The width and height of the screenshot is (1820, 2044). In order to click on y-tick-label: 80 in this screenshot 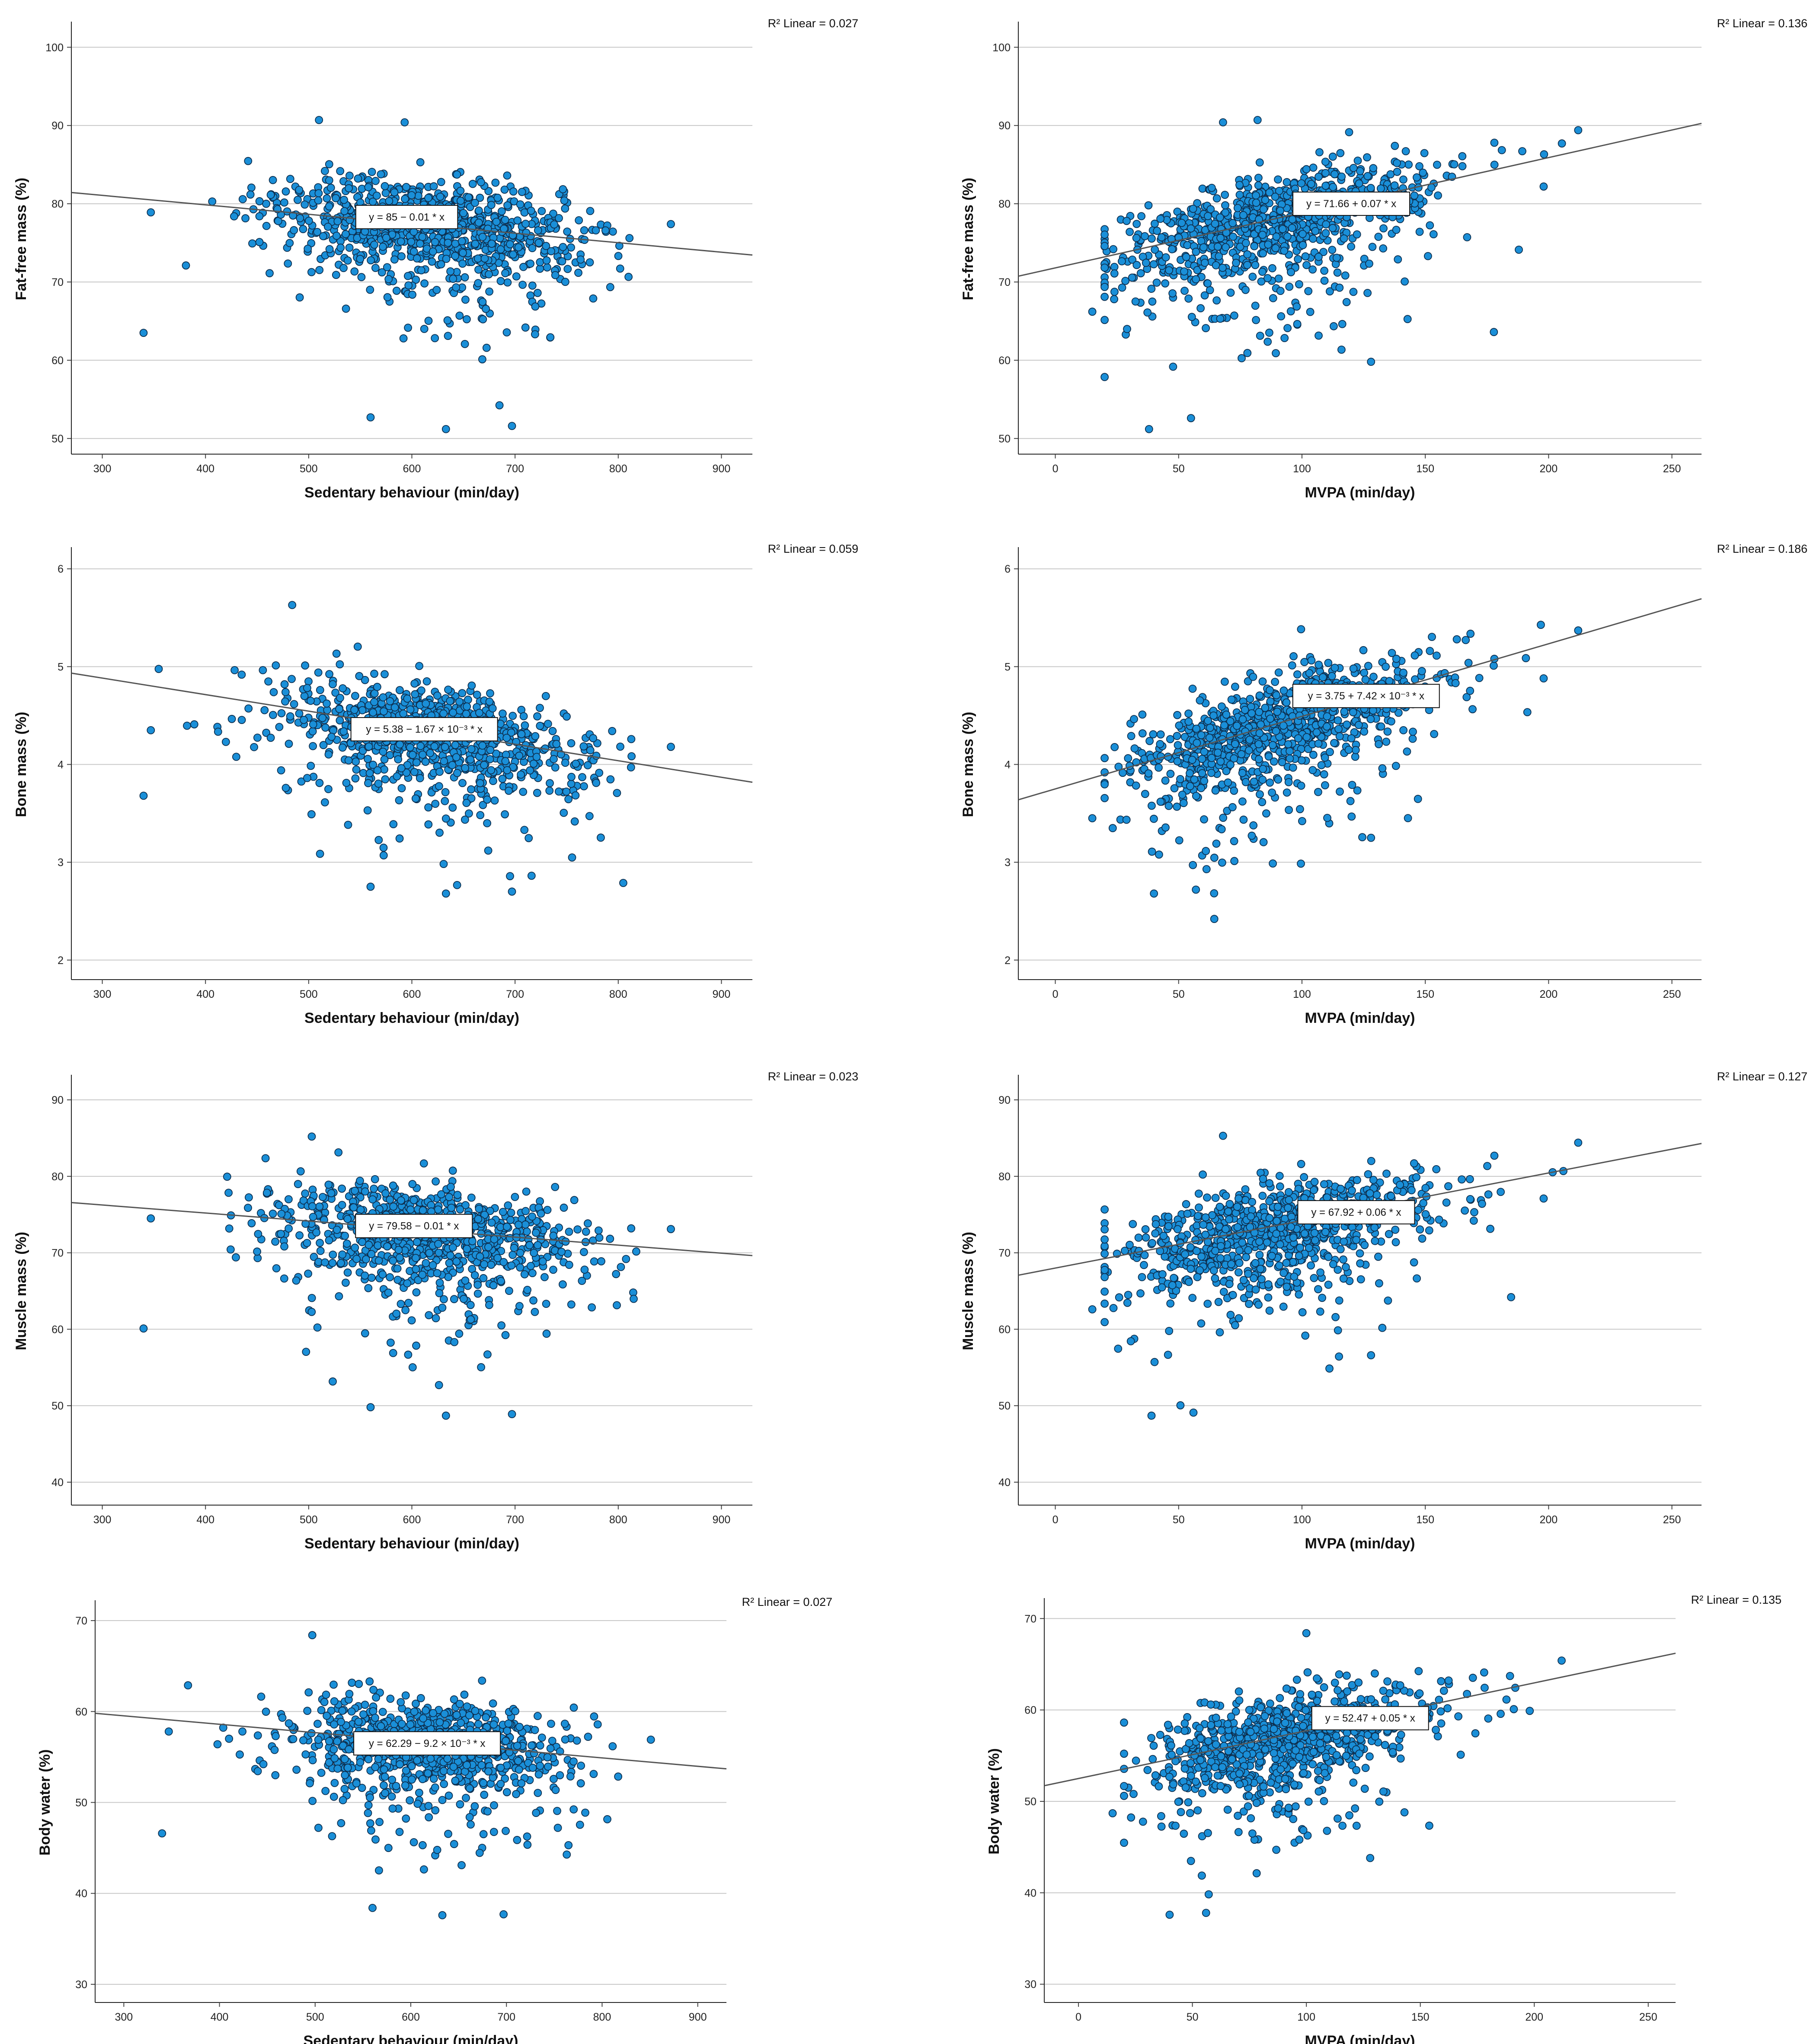, I will do `click(57, 1177)`.